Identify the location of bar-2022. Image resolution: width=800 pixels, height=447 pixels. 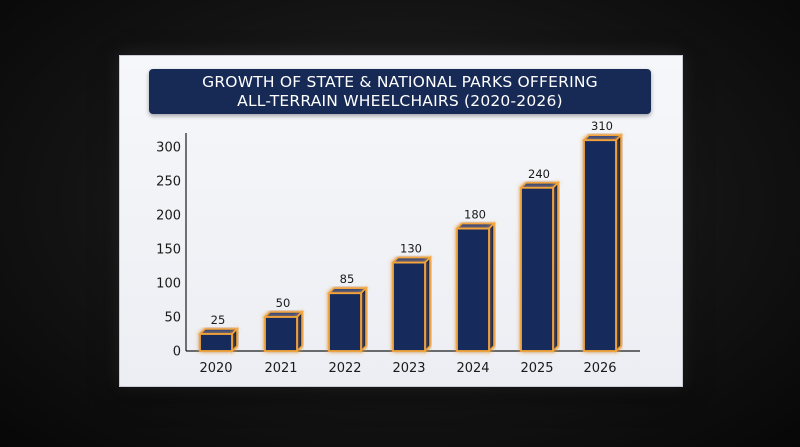
(347, 319).